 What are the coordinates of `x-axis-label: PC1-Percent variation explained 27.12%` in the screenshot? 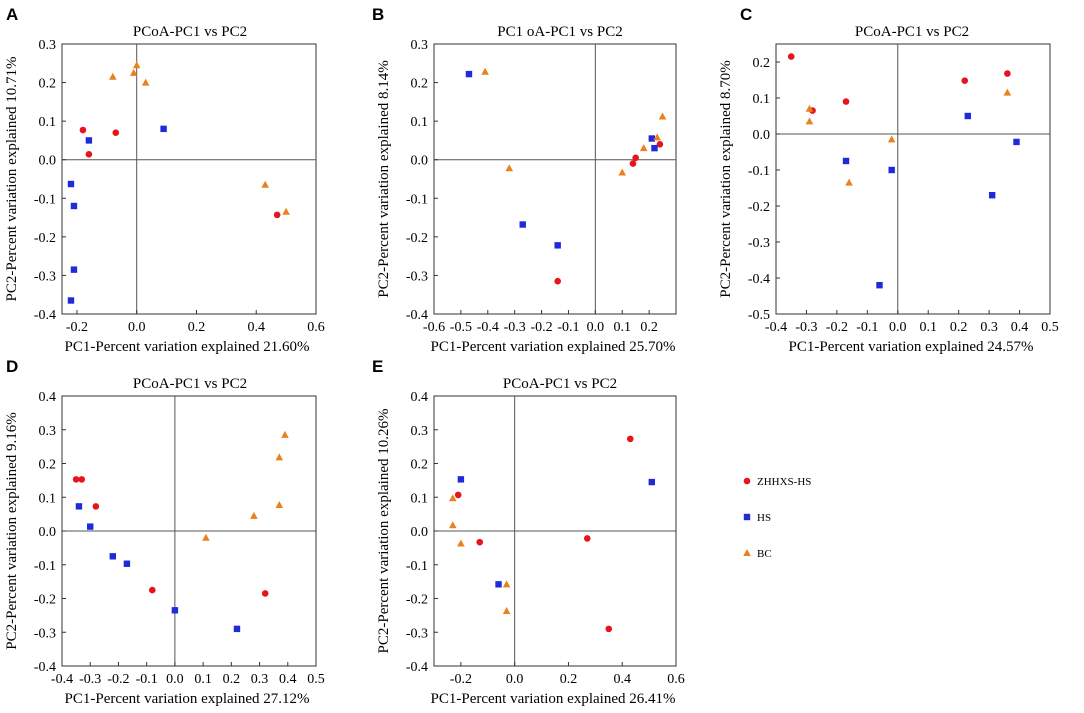 It's located at (187, 699).